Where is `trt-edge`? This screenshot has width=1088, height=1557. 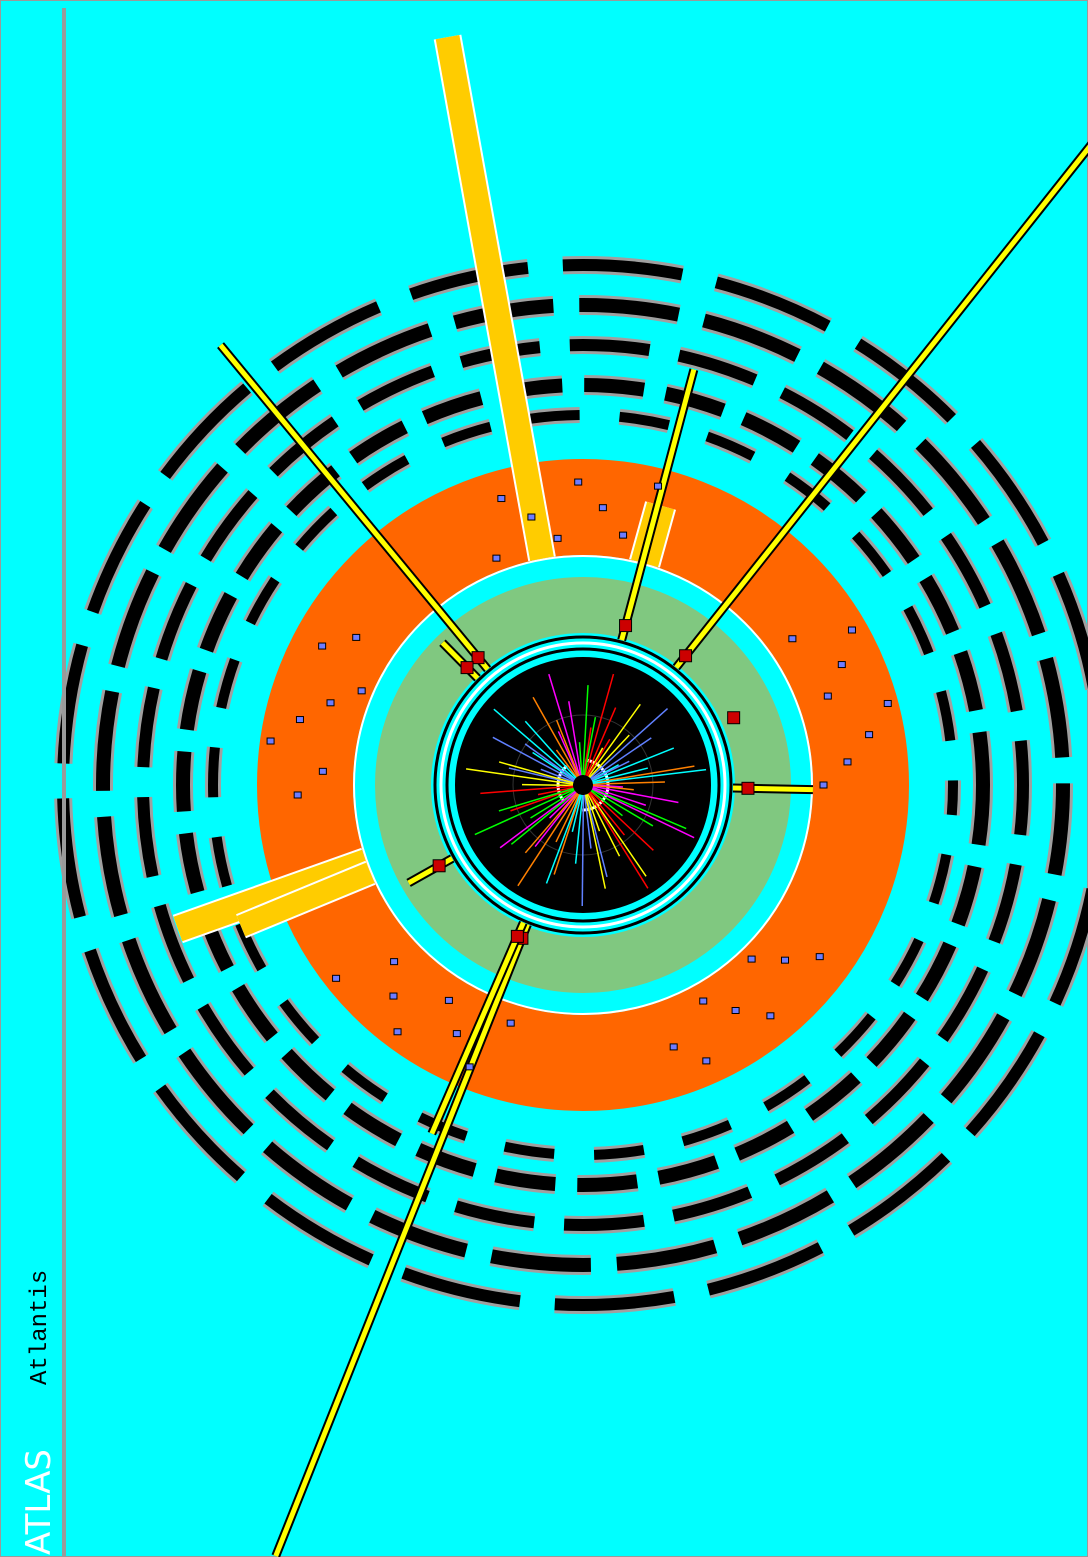 trt-edge is located at coordinates (583, 785).